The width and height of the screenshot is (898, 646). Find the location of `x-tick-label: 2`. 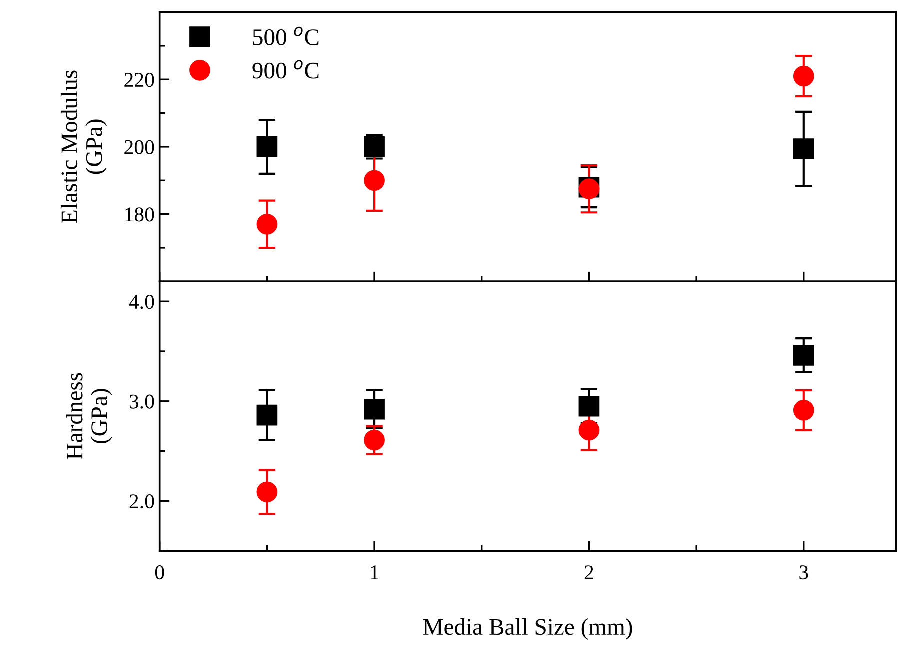

x-tick-label: 2 is located at coordinates (589, 573).